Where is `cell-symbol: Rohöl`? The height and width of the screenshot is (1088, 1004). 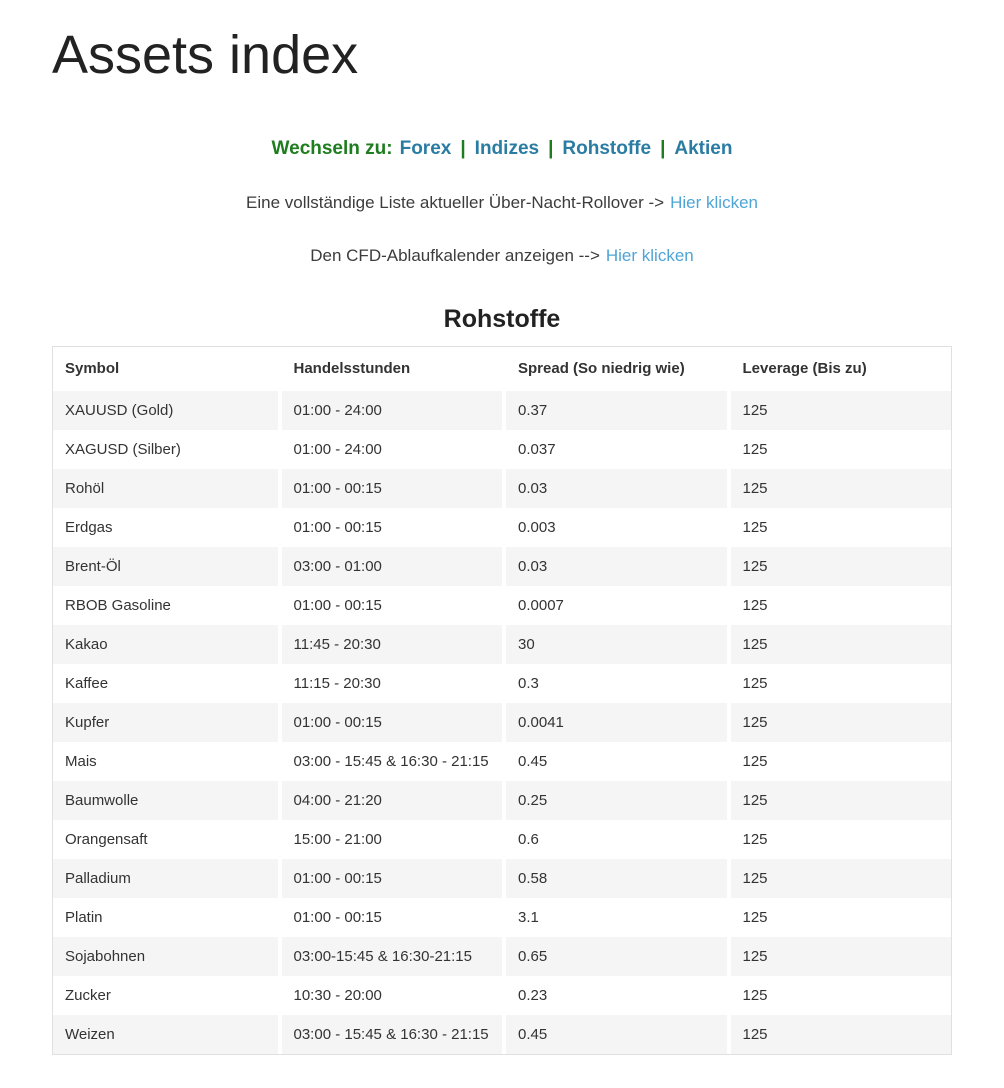 cell-symbol: Rohöl is located at coordinates (165, 489).